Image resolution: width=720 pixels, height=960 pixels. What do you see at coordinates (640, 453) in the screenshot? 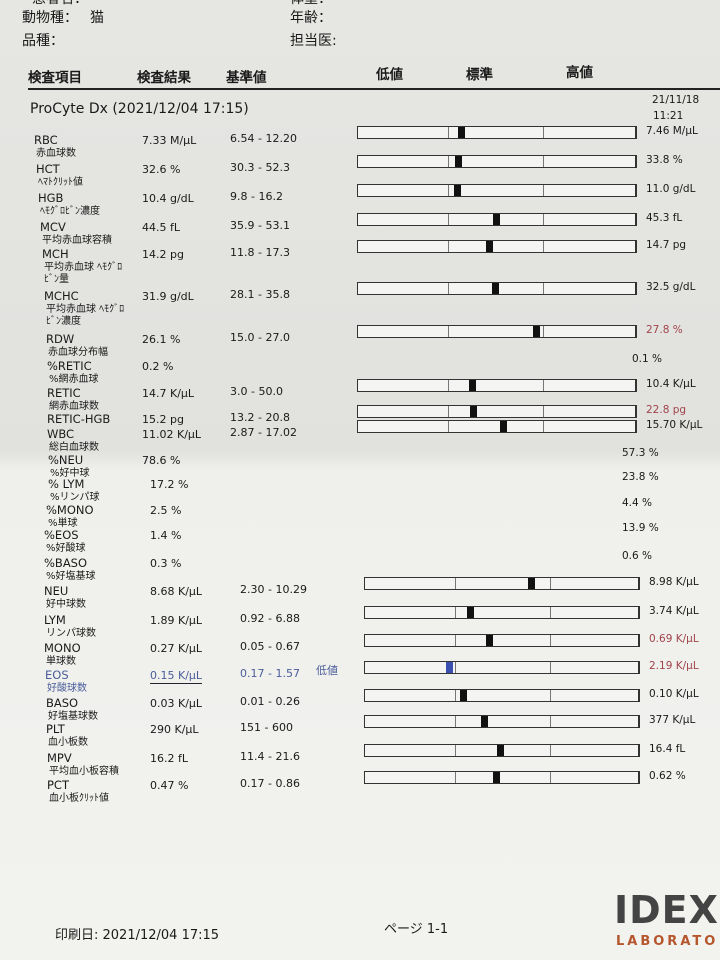
I see `row-prior: 57.3 %` at bounding box center [640, 453].